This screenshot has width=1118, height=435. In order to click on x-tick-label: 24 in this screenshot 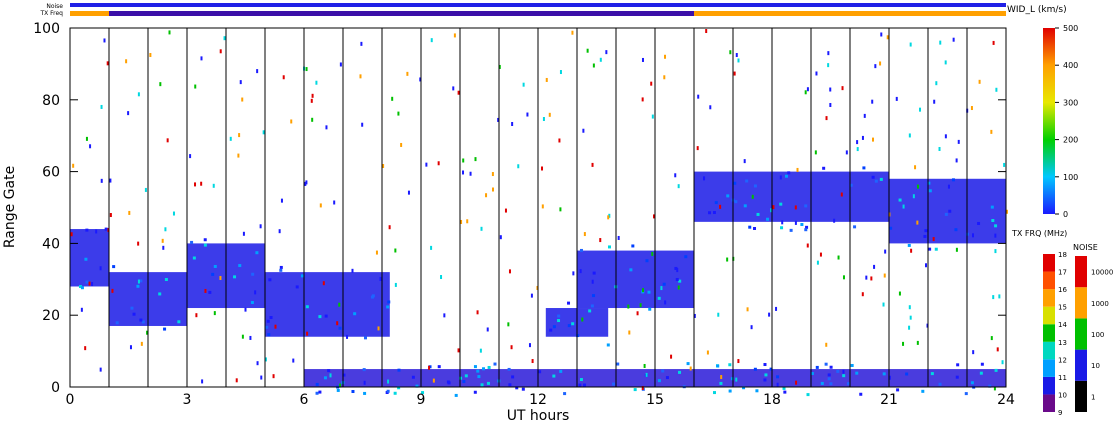, I will do `click(1006, 400)`.